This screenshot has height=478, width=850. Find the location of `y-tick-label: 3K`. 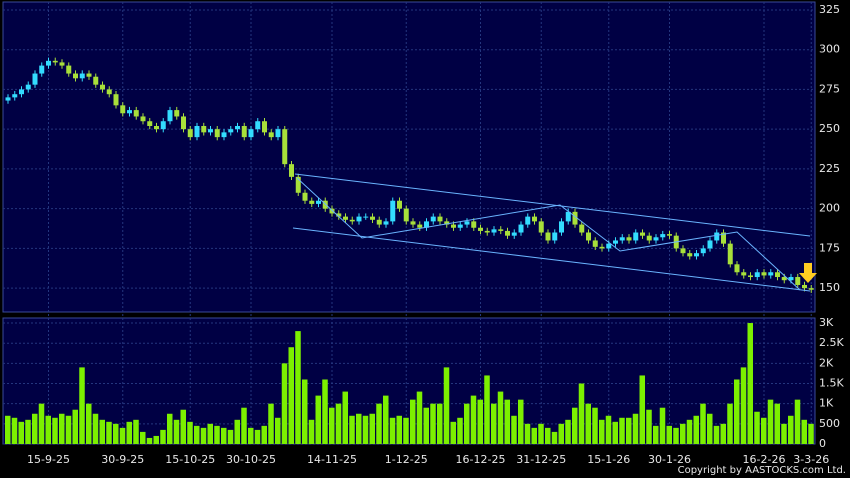

y-tick-label: 3K is located at coordinates (826, 322).